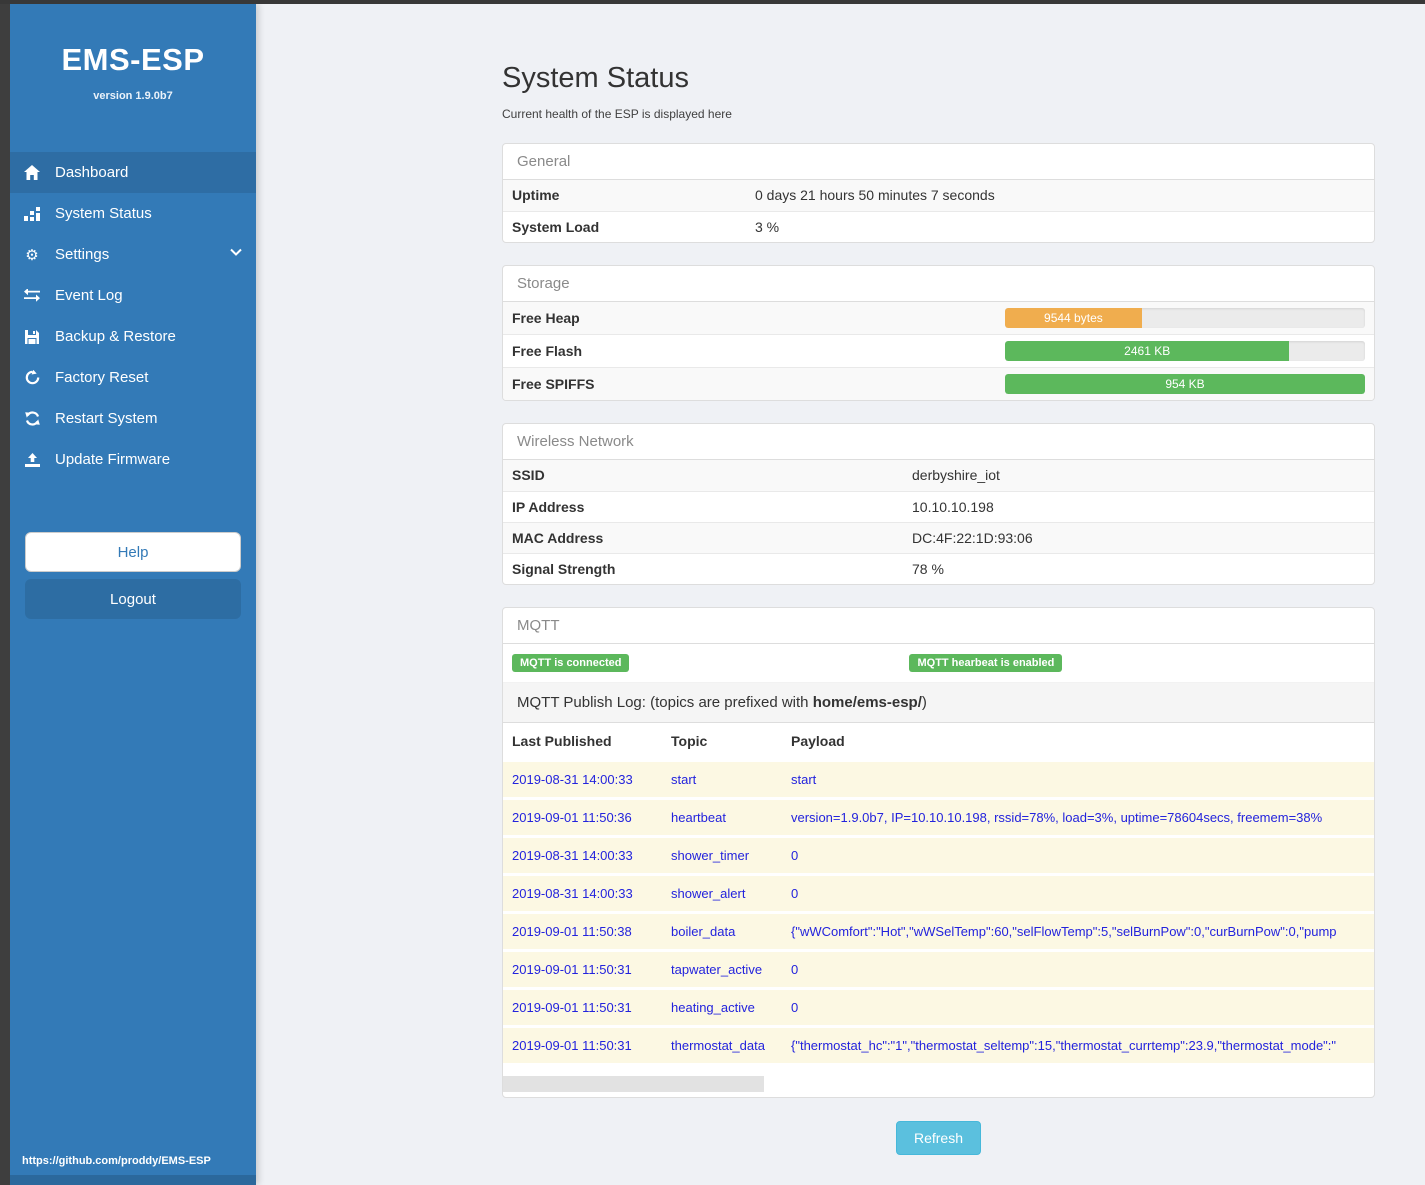 The image size is (1425, 1185). I want to click on ip-address-value: 10.10.10.198, so click(1138, 506).